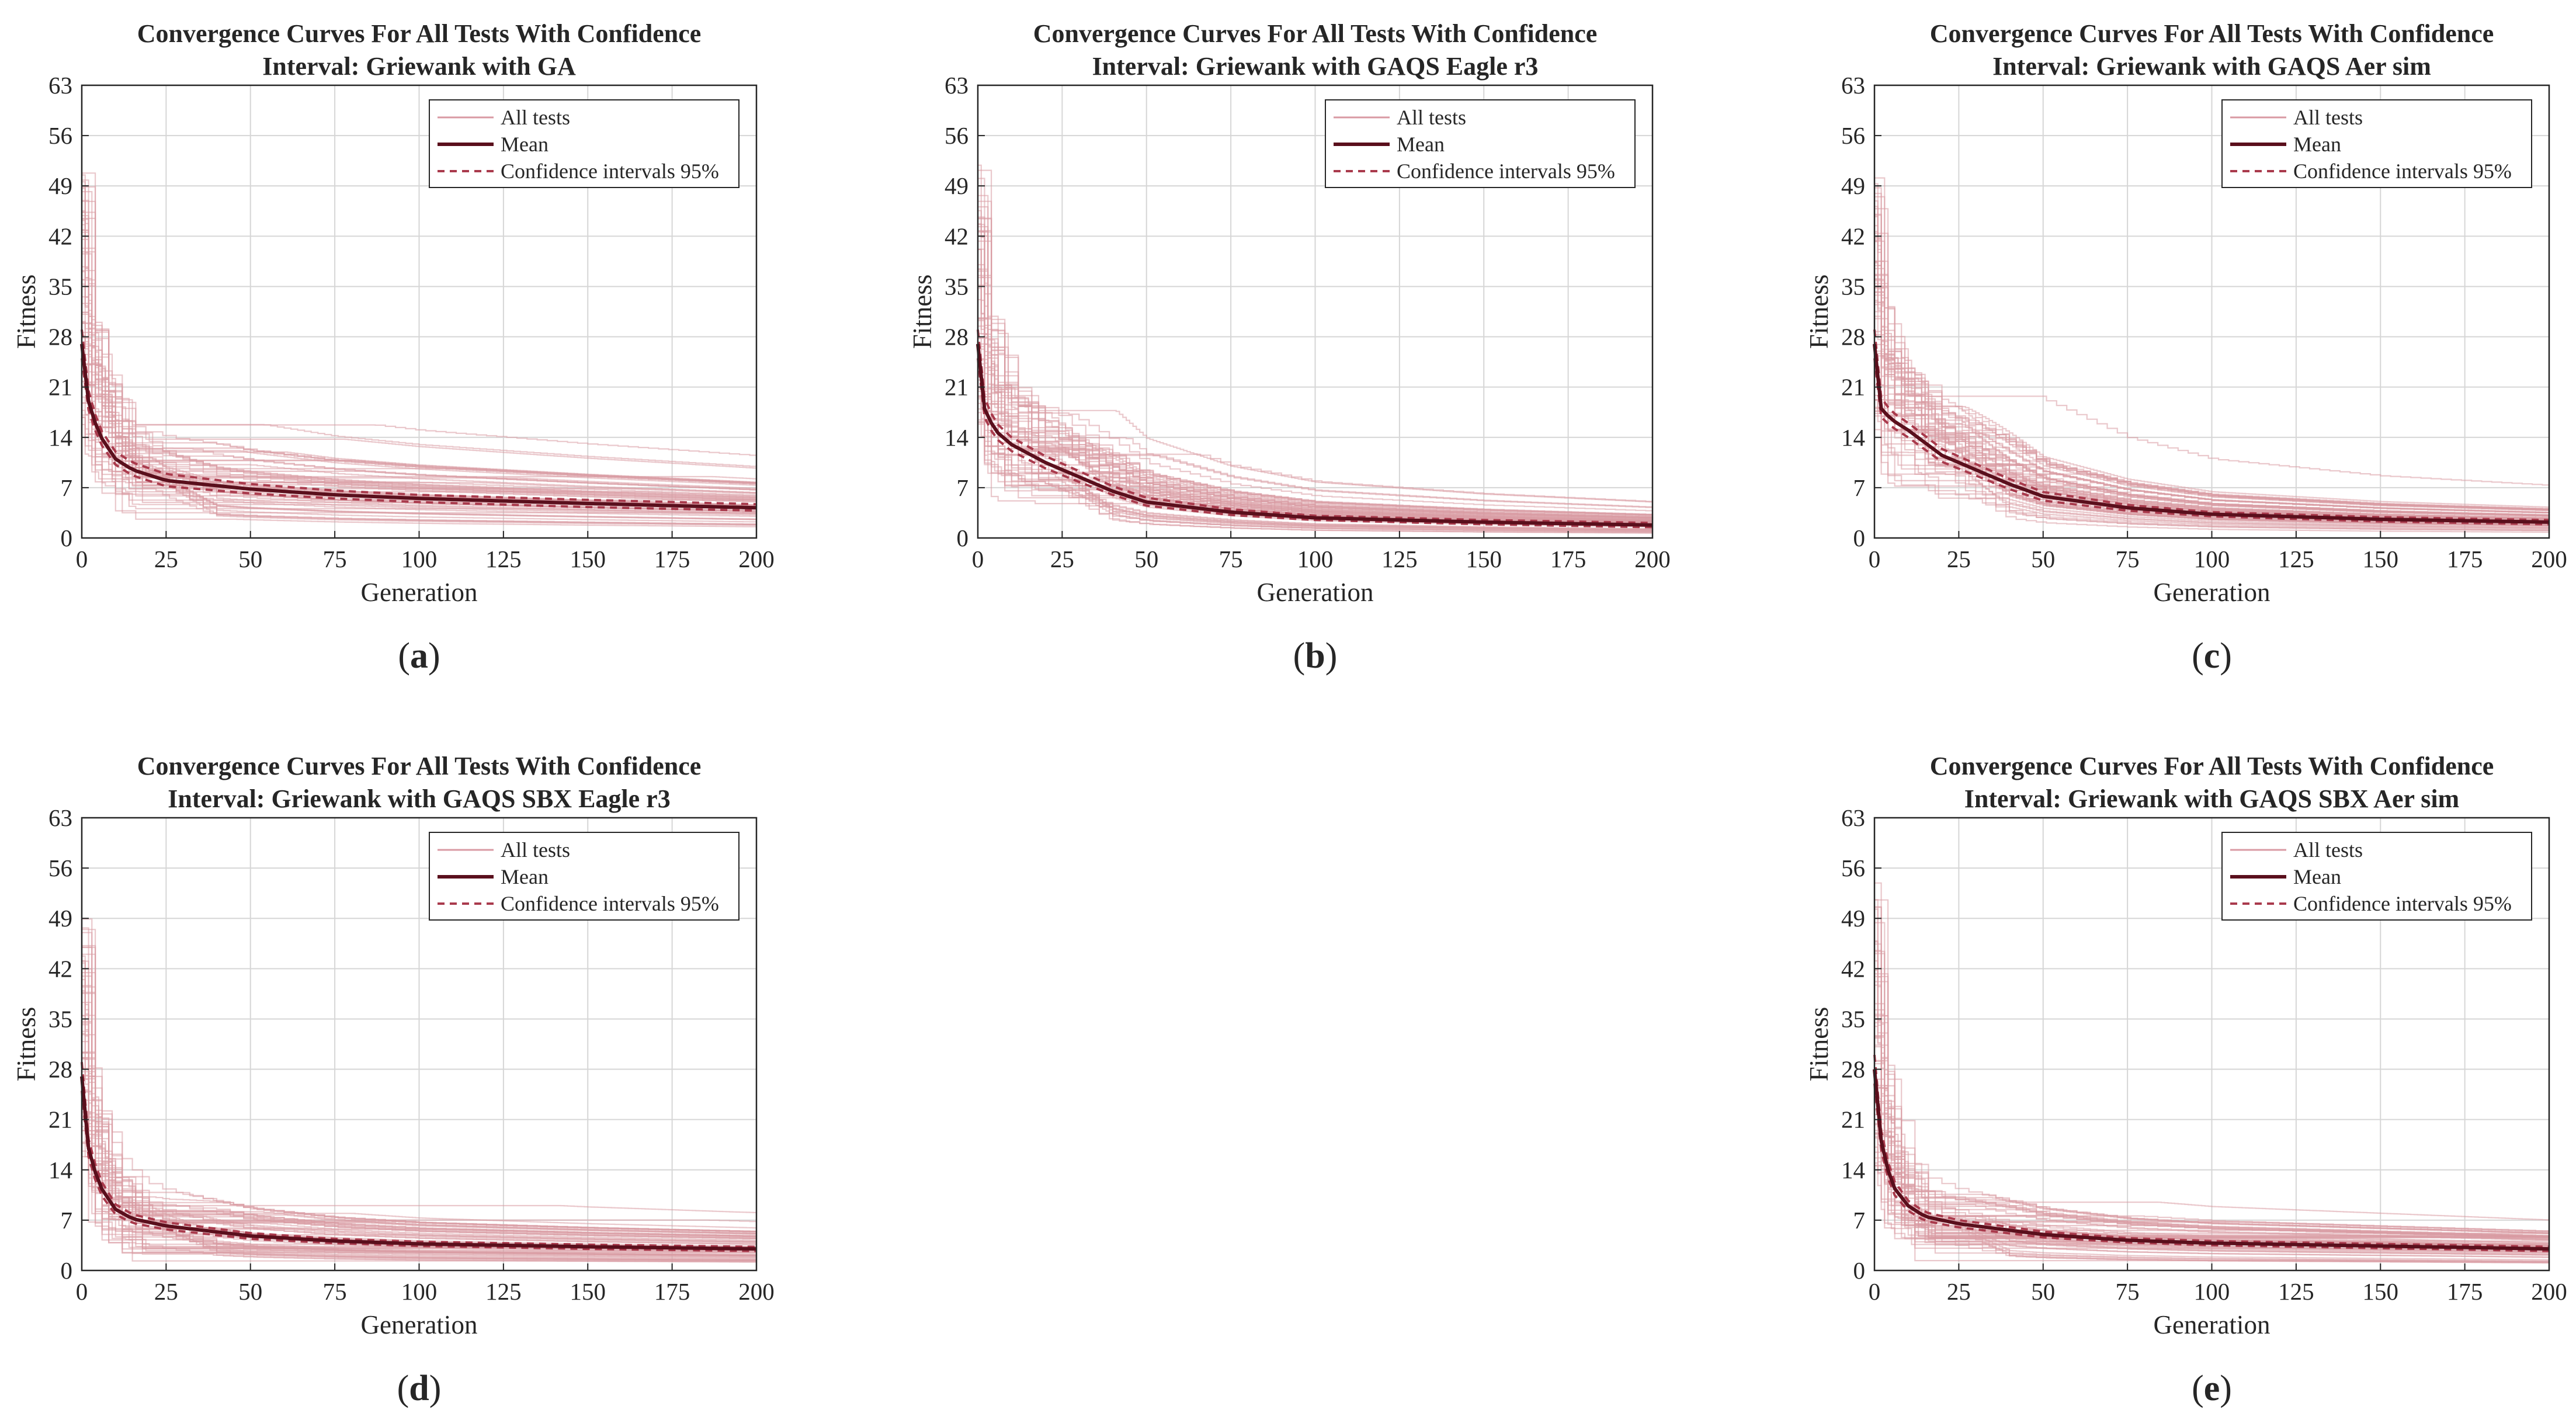 This screenshot has width=2576, height=1427. Describe the element at coordinates (1859, 487) in the screenshot. I see `y-tick-label: 7` at that location.